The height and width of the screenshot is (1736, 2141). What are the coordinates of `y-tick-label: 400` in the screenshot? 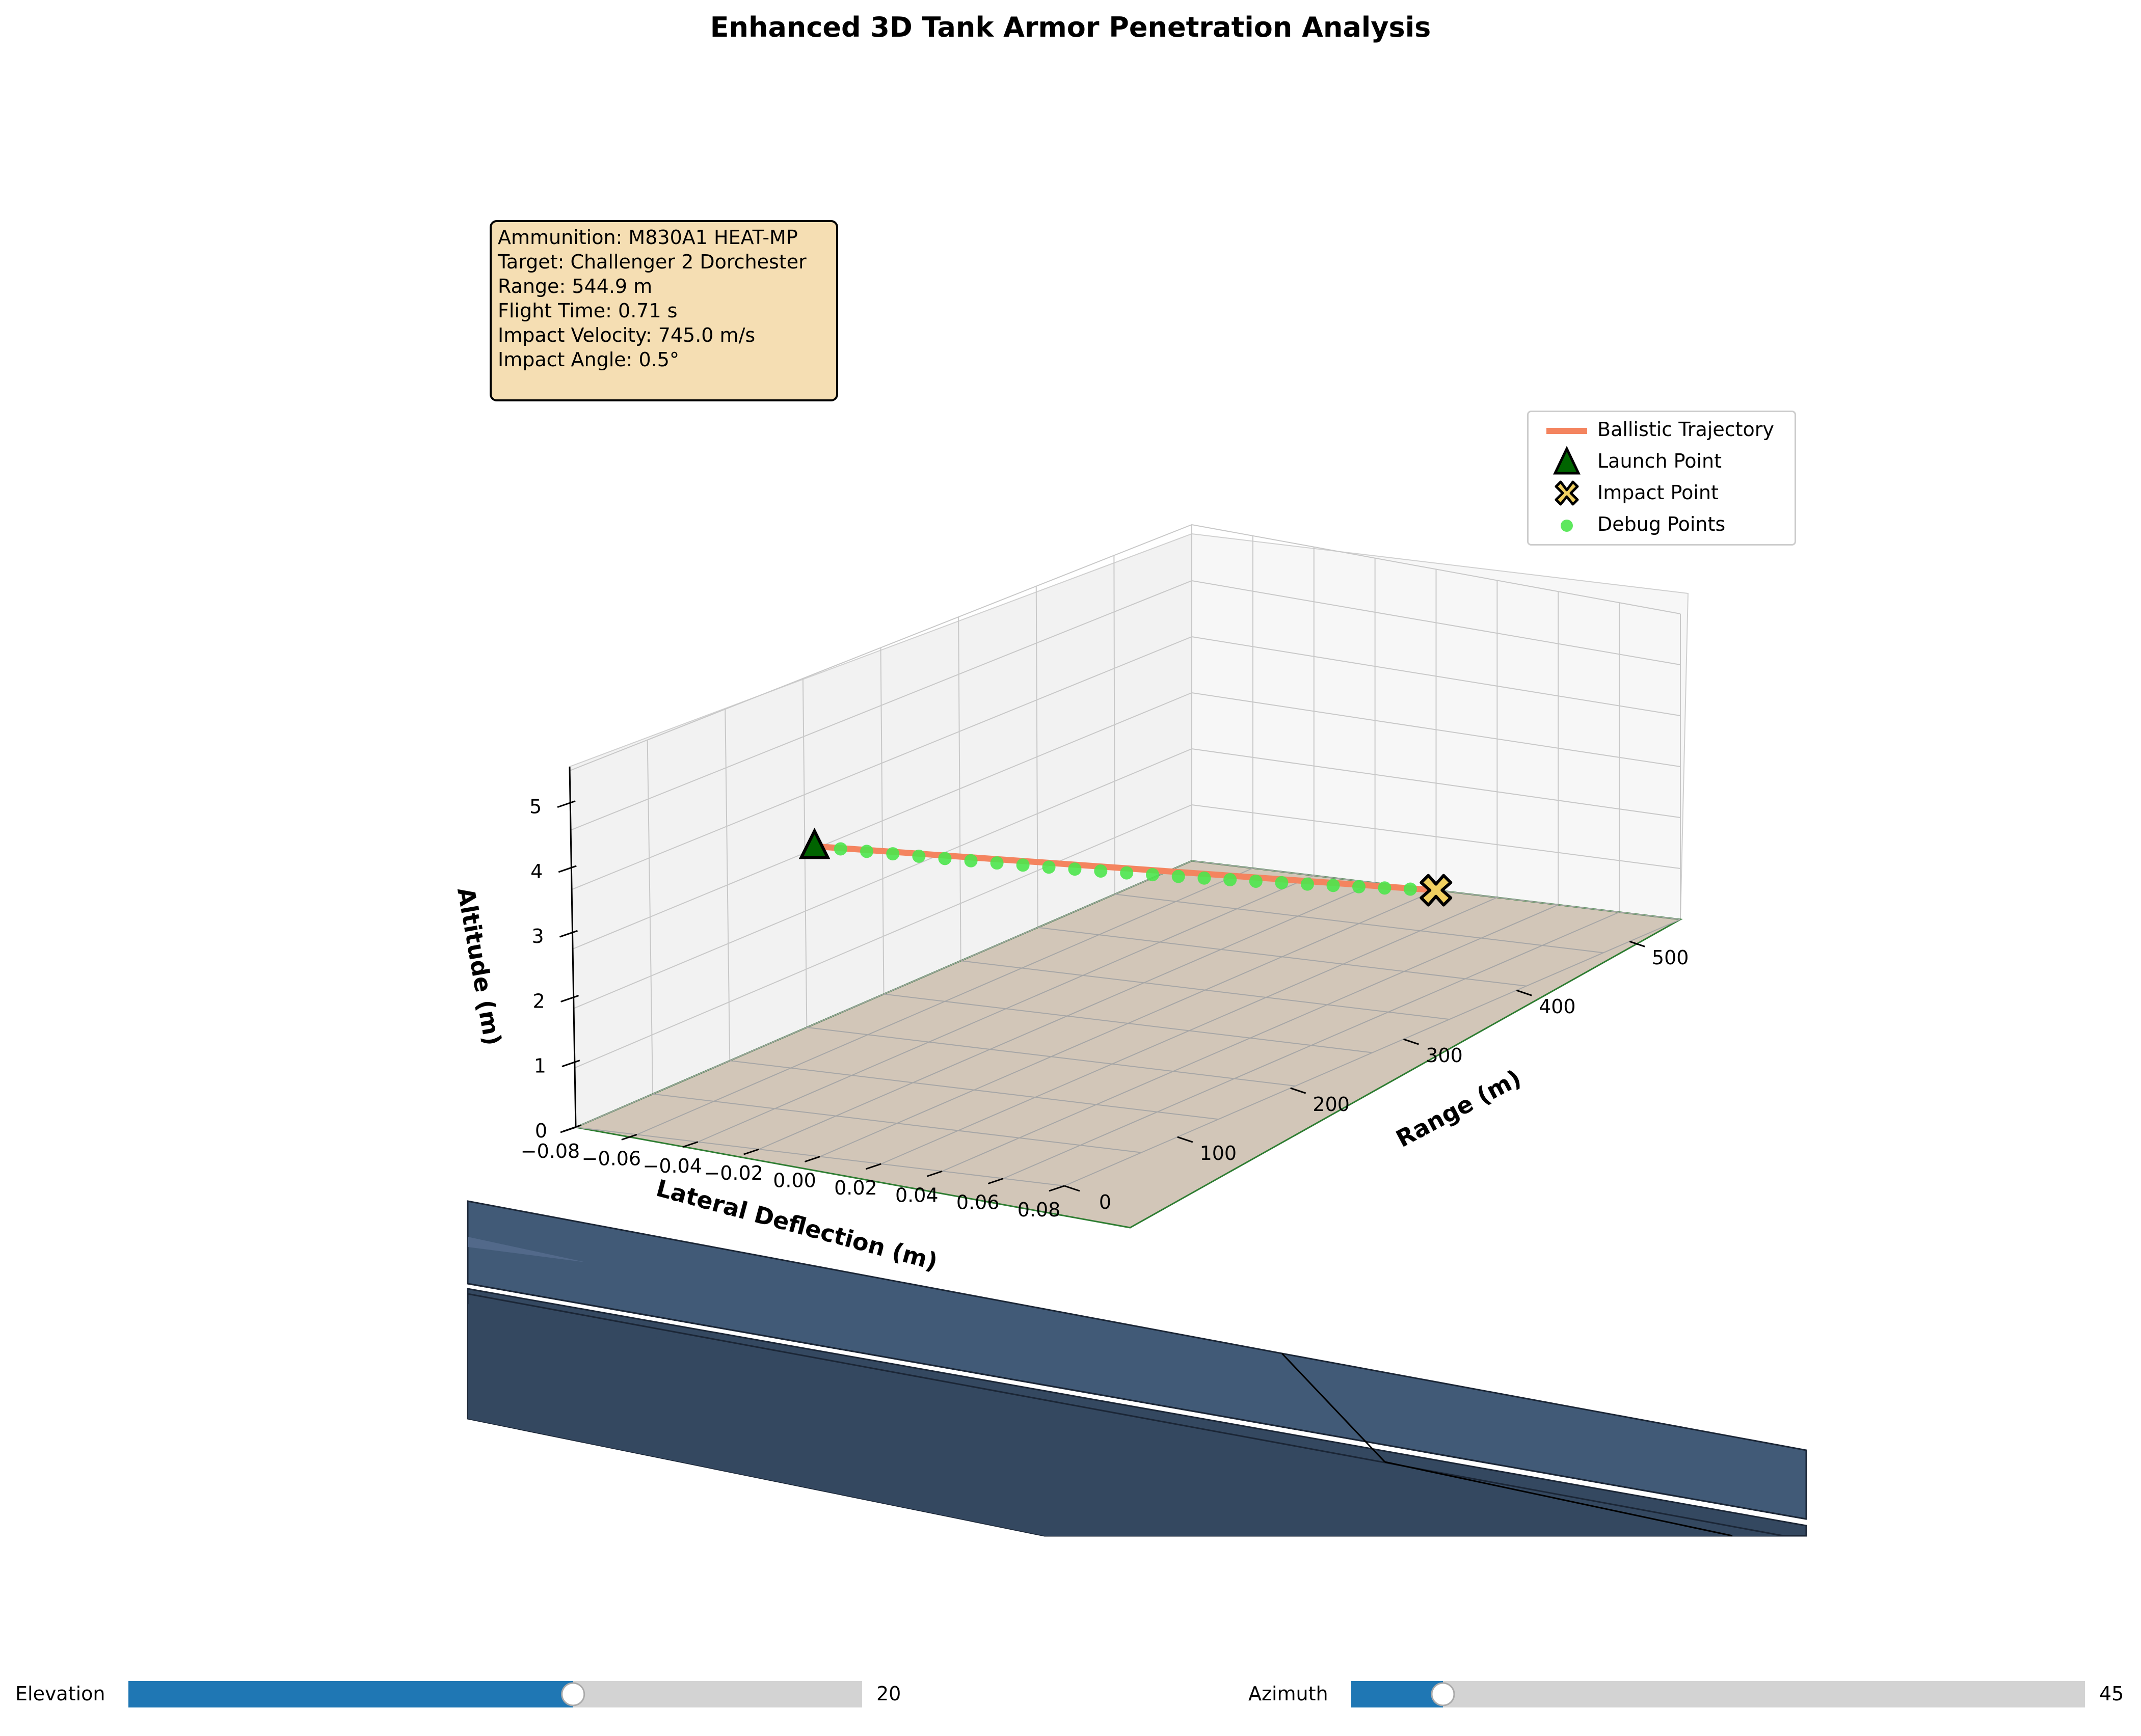 It's located at (1557, 1007).